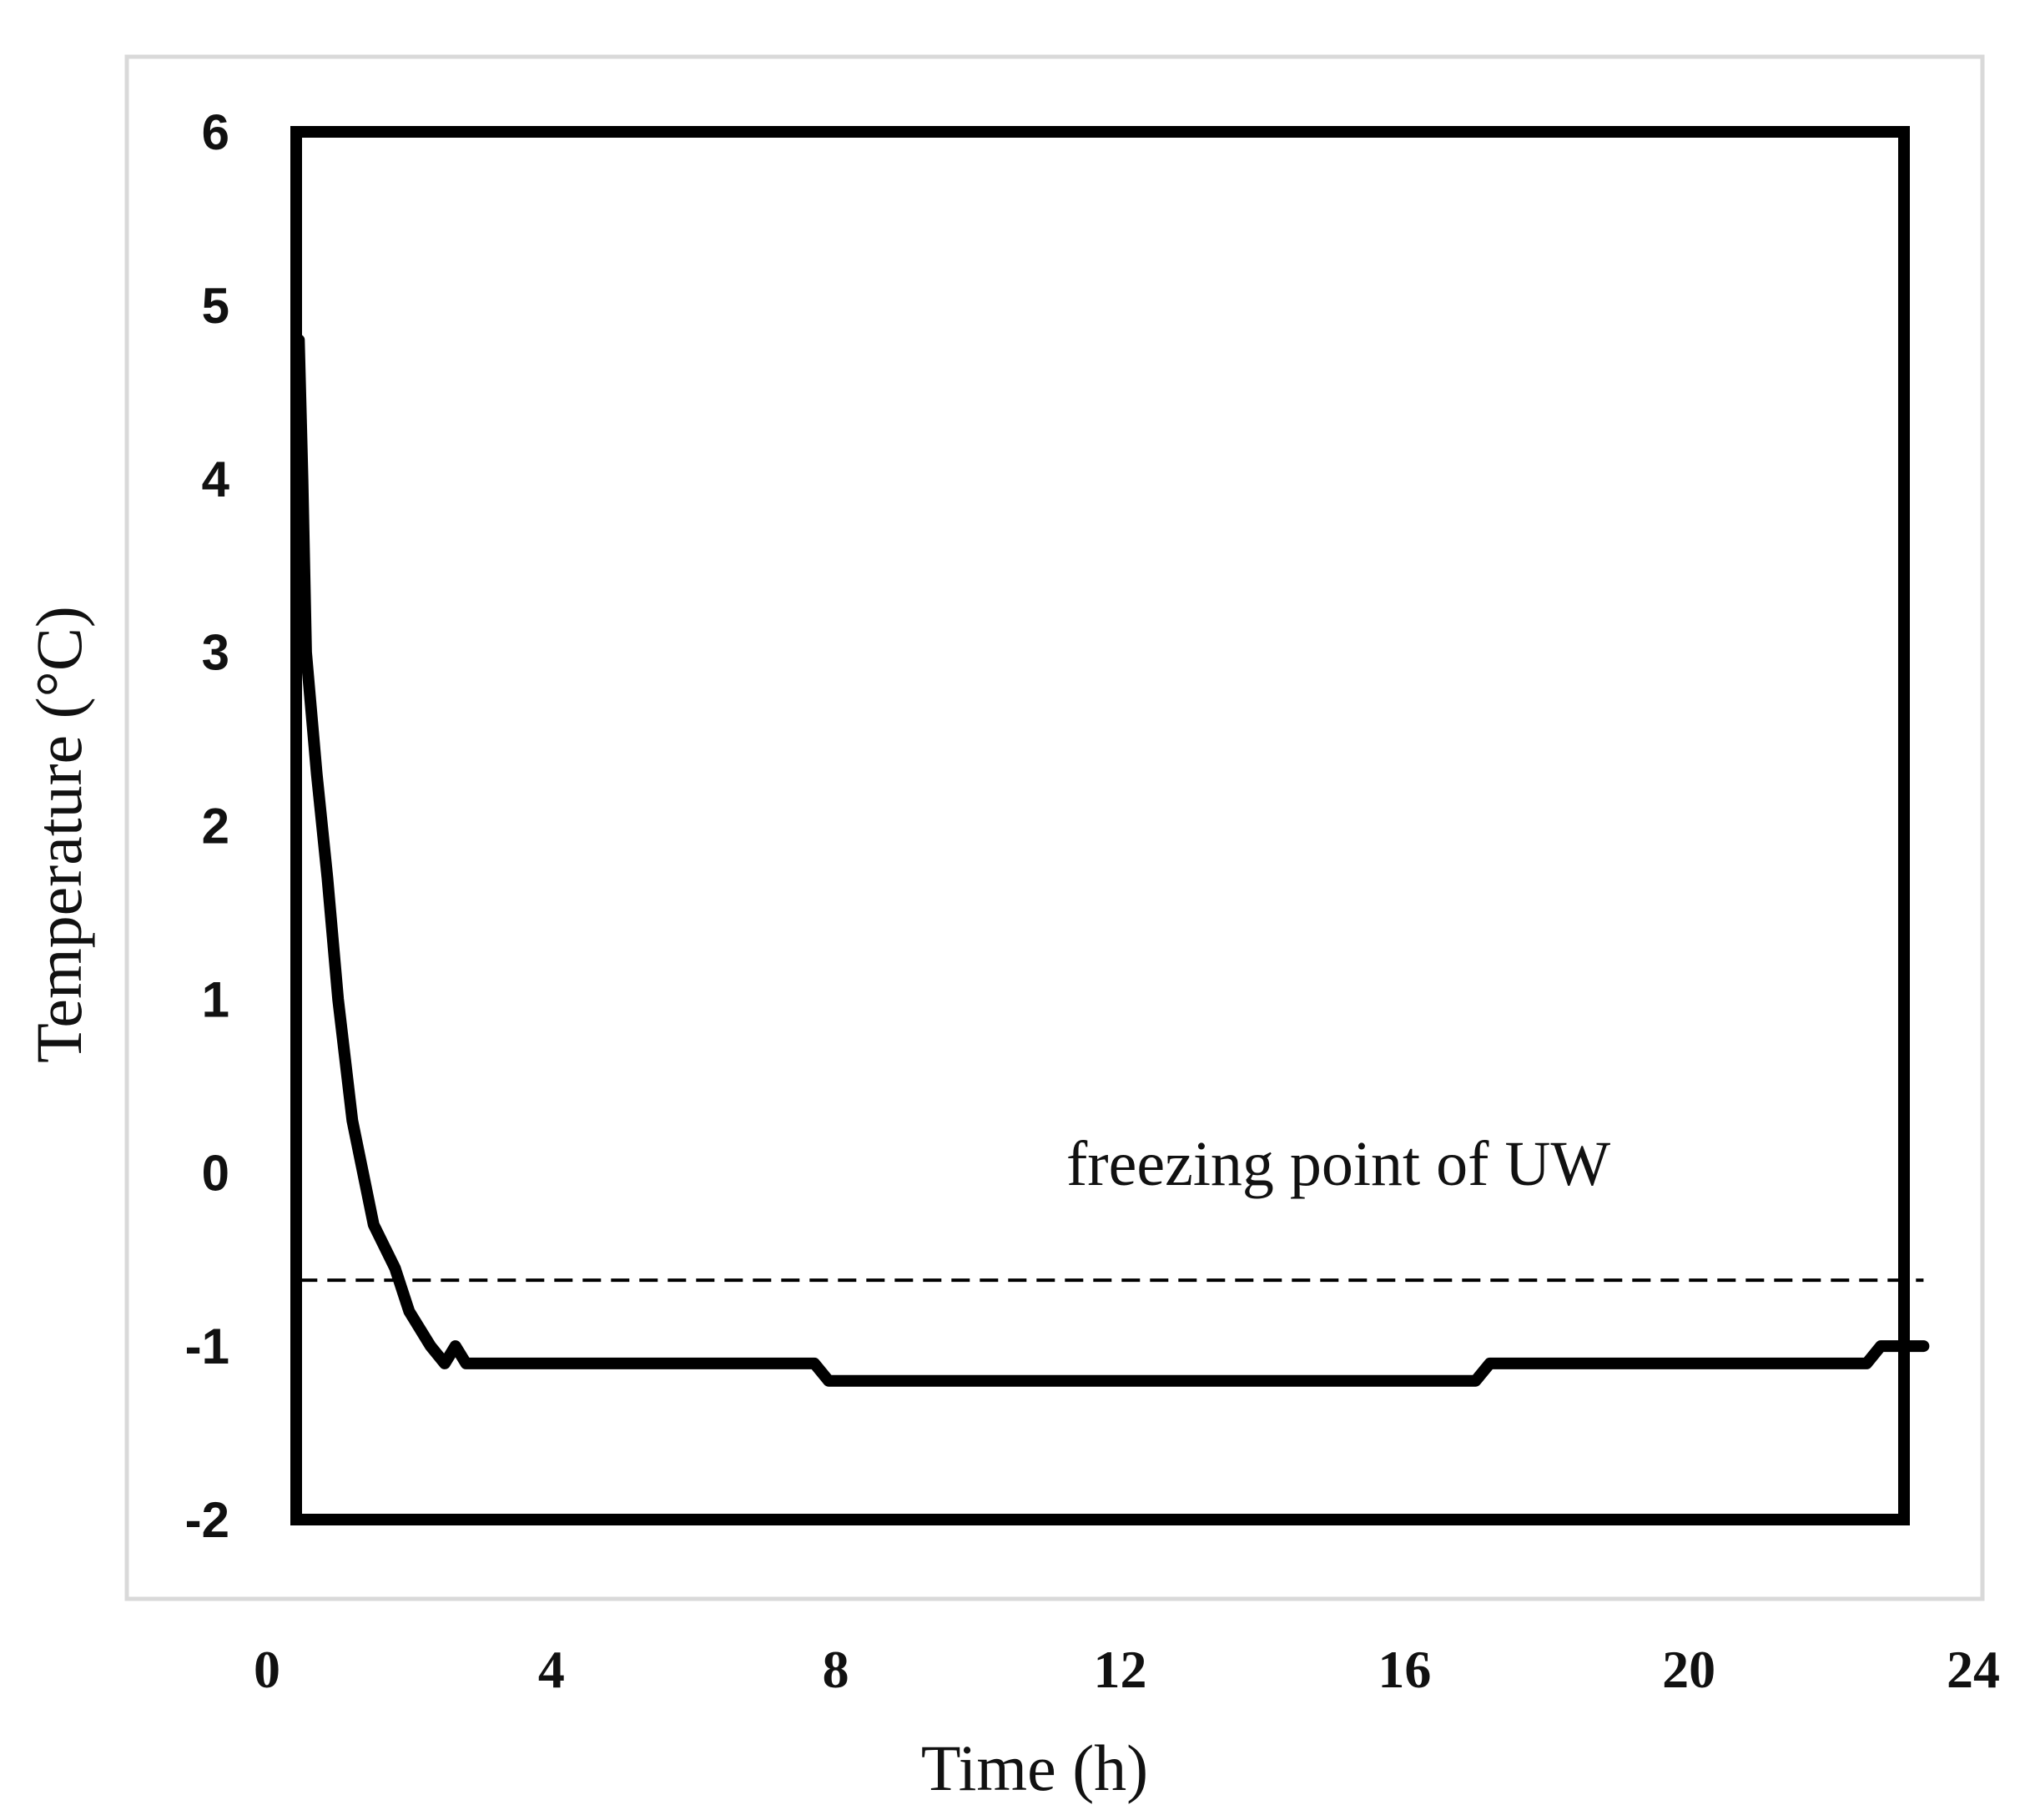 The image size is (2030, 1820). What do you see at coordinates (1338, 1164) in the screenshot?
I see `freezing-point-annotation: freezing point of UW` at bounding box center [1338, 1164].